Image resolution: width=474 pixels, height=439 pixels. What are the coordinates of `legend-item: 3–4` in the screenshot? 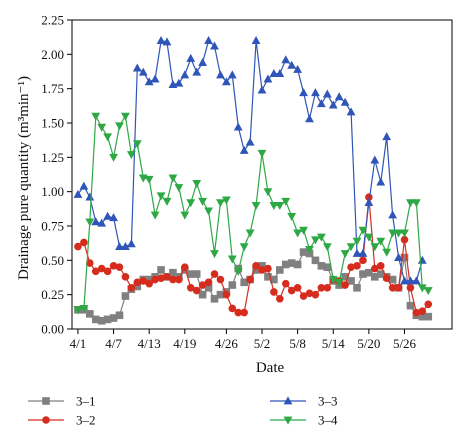 It's located at (304, 420).